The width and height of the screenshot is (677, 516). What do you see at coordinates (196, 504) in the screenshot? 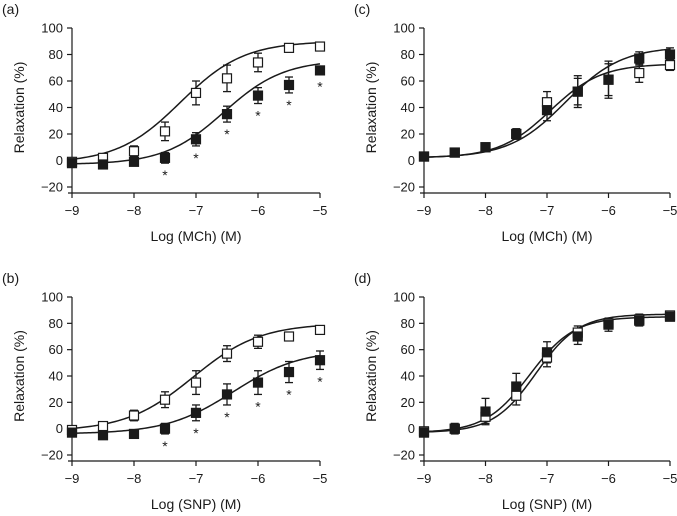
I see `x-axis-title: Log (SNP) (M)` at bounding box center [196, 504].